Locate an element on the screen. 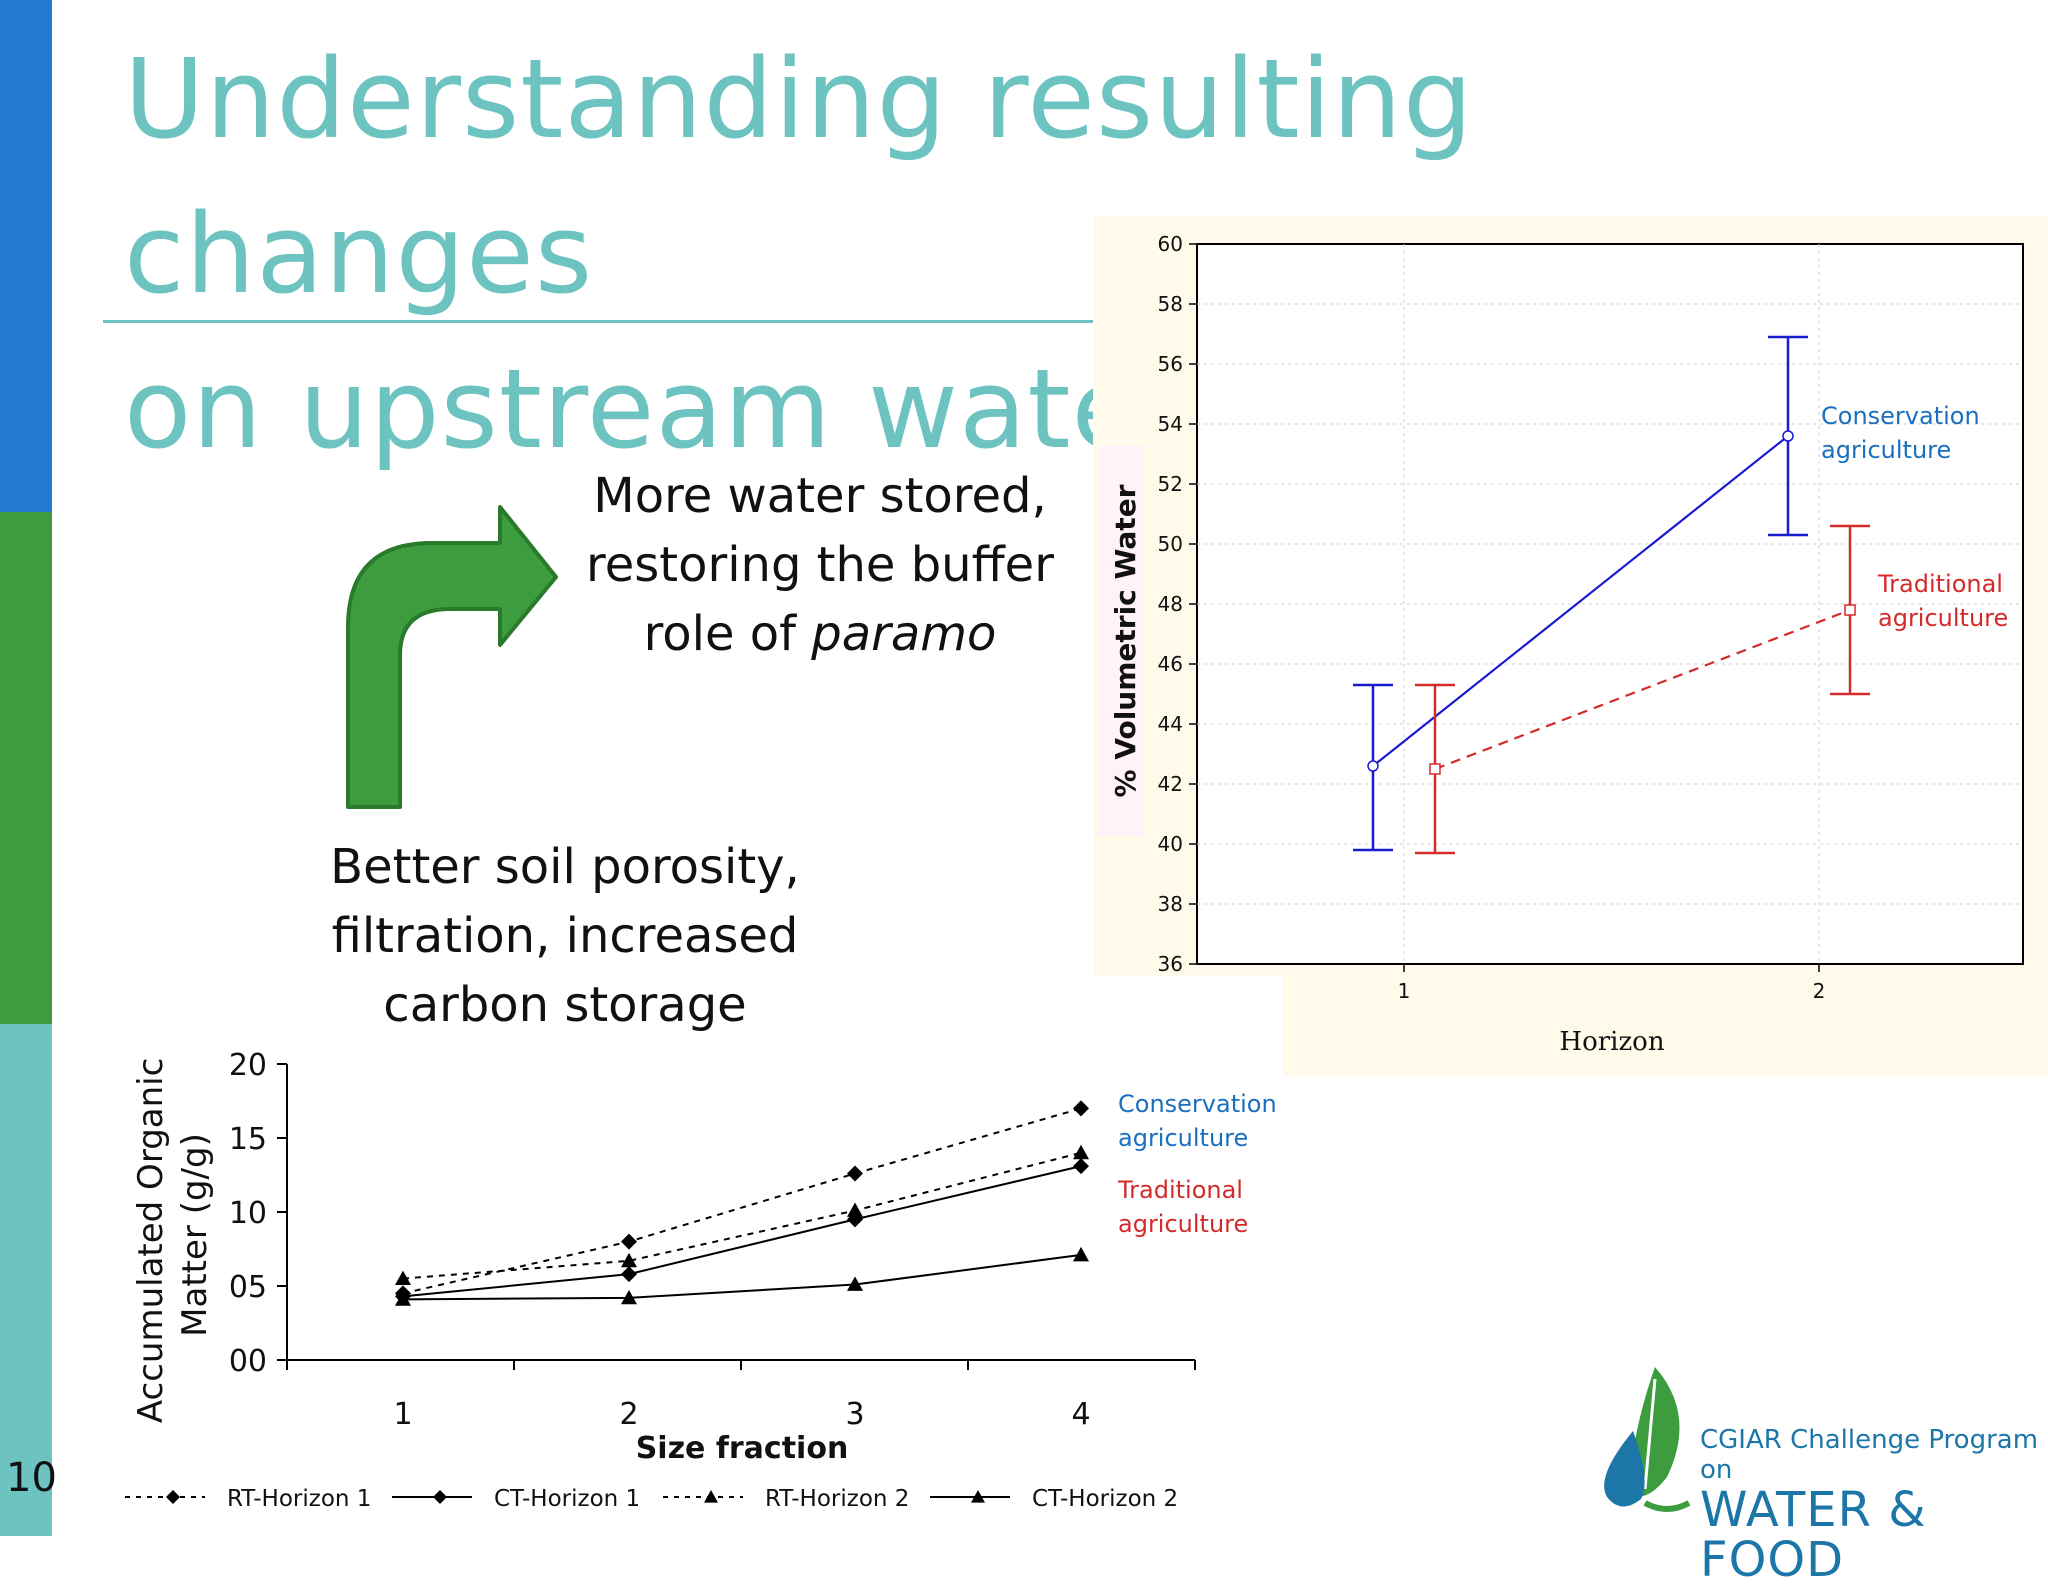 The width and height of the screenshot is (2048, 1588). note-line: carbon storage is located at coordinates (565, 1005).